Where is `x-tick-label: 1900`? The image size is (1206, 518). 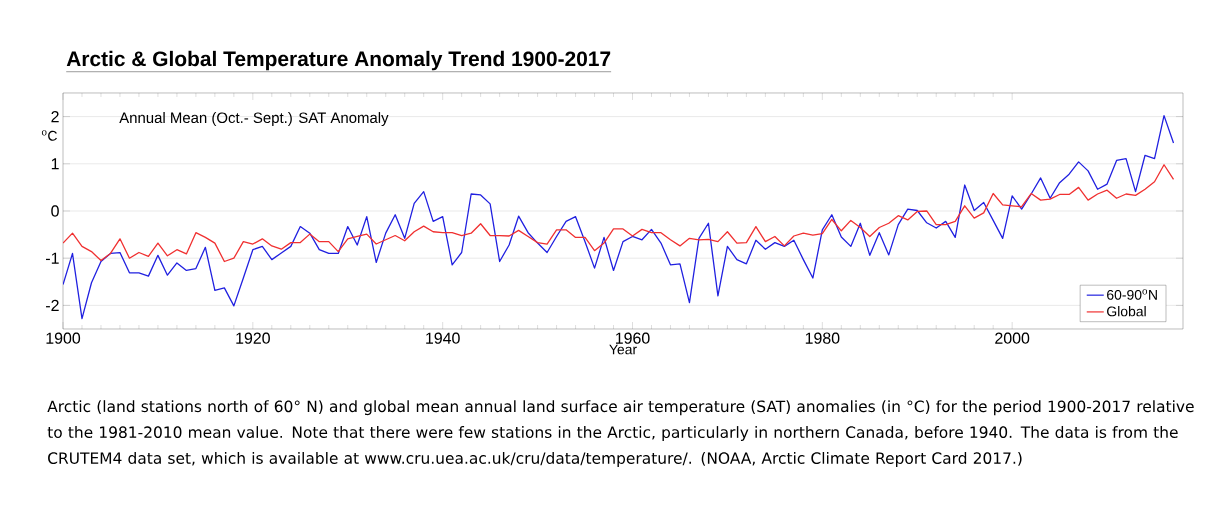
x-tick-label: 1900 is located at coordinates (63, 338).